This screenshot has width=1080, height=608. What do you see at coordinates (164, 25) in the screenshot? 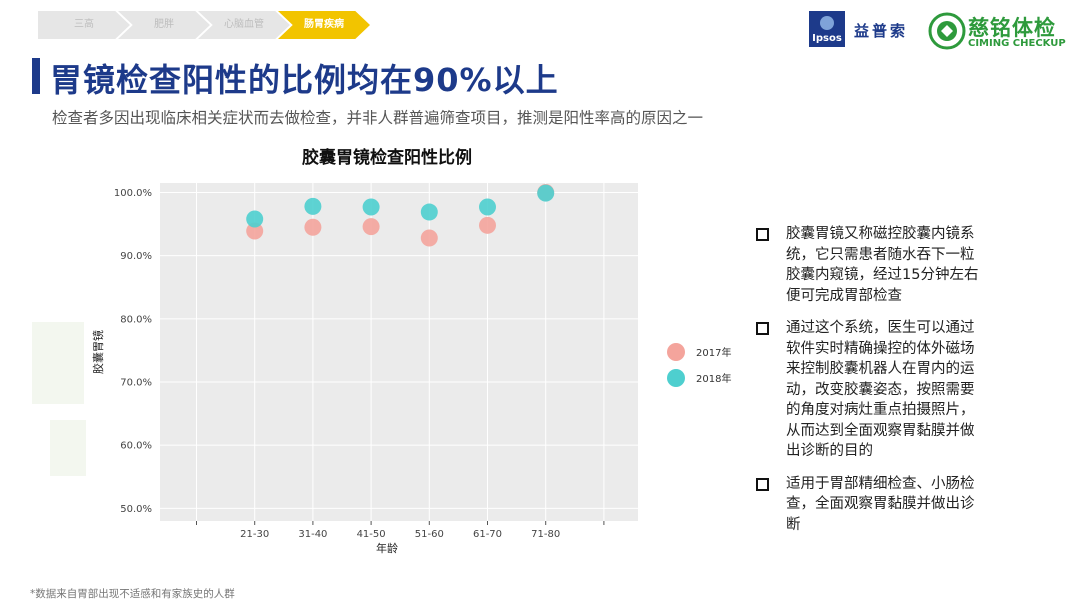
I see `breadcrumb-item-obesity: 肥胖` at bounding box center [164, 25].